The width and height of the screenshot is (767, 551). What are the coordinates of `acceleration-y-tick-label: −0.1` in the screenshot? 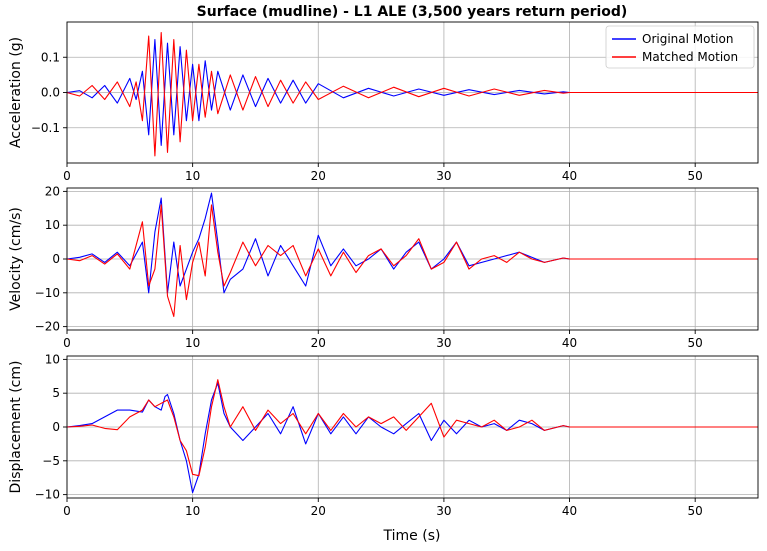 It's located at (45, 128).